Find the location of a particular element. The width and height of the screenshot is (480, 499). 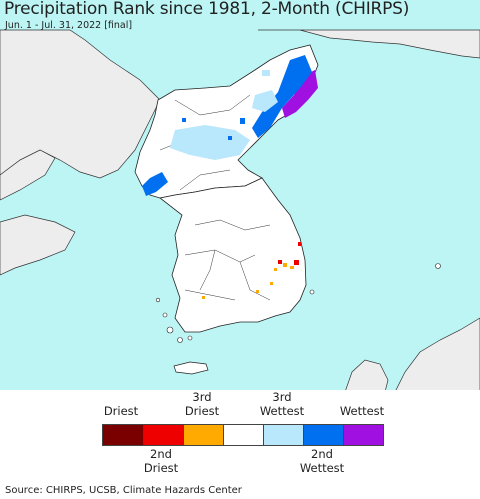

swatch-3rd-wettest is located at coordinates (283, 435).